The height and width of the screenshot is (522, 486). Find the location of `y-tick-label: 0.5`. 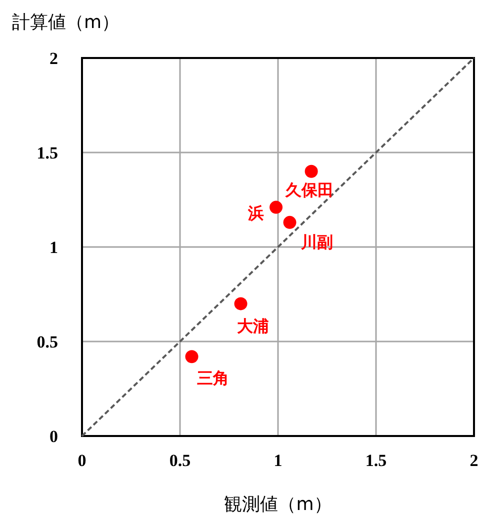

y-tick-label: 0.5 is located at coordinates (47, 342).